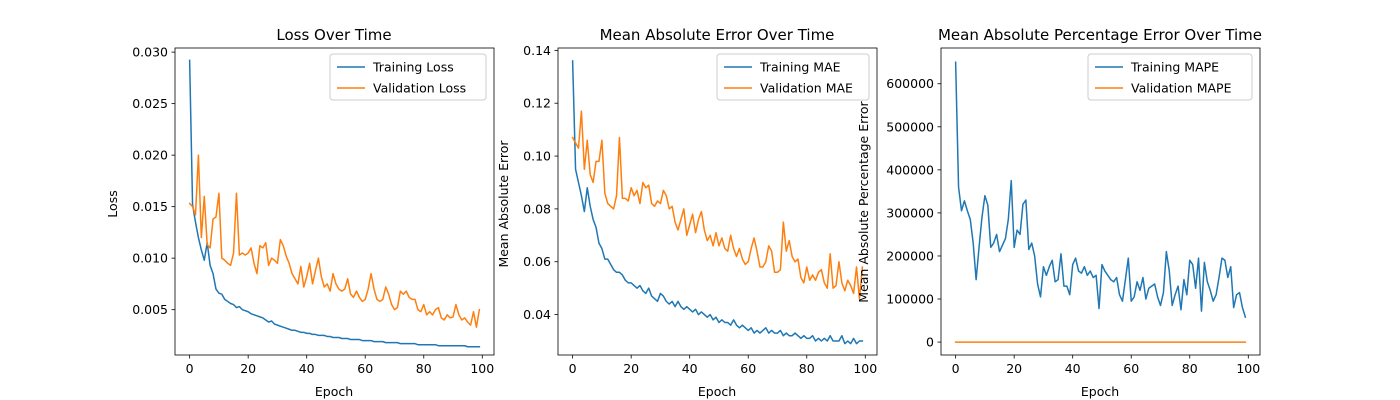 Image resolution: width=1400 pixels, height=400 pixels. What do you see at coordinates (307, 368) in the screenshot?
I see `loss-chart-x-tick-label: 40` at bounding box center [307, 368].